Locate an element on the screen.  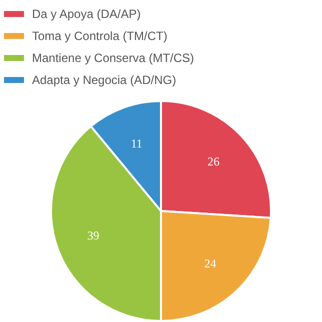
data-label: 11 is located at coordinates (136, 143).